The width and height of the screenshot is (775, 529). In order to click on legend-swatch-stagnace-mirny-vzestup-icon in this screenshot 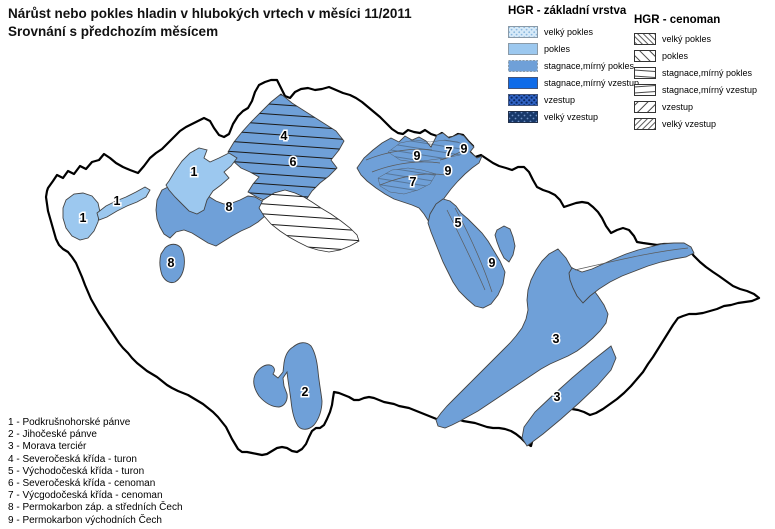, I will do `click(523, 83)`.